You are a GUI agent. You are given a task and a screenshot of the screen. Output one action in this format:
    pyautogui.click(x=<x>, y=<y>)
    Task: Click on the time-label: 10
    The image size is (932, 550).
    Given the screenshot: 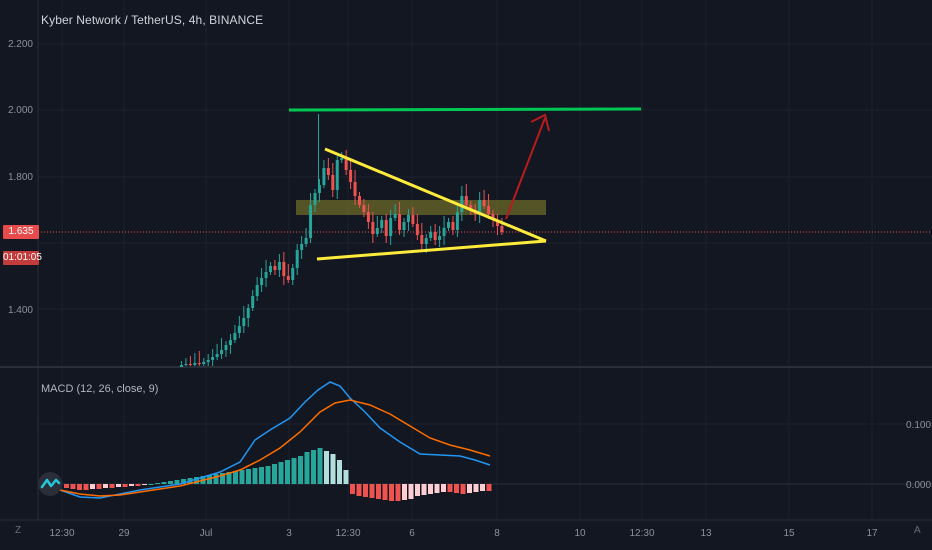 What is the action you would take?
    pyautogui.click(x=580, y=533)
    